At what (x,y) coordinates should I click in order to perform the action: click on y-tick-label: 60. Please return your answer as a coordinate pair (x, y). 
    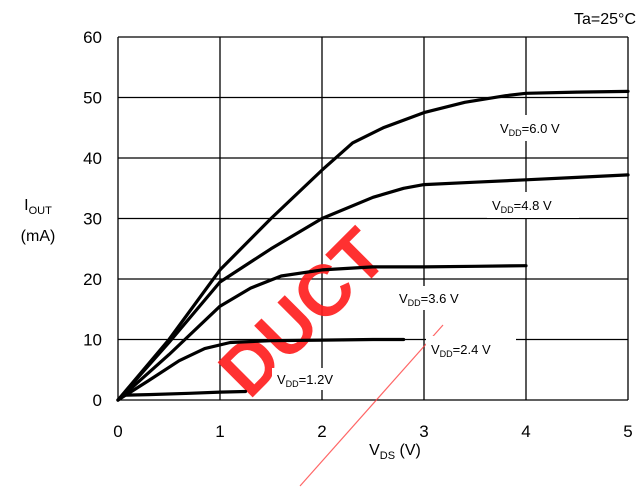
    Looking at the image, I should click on (92, 37).